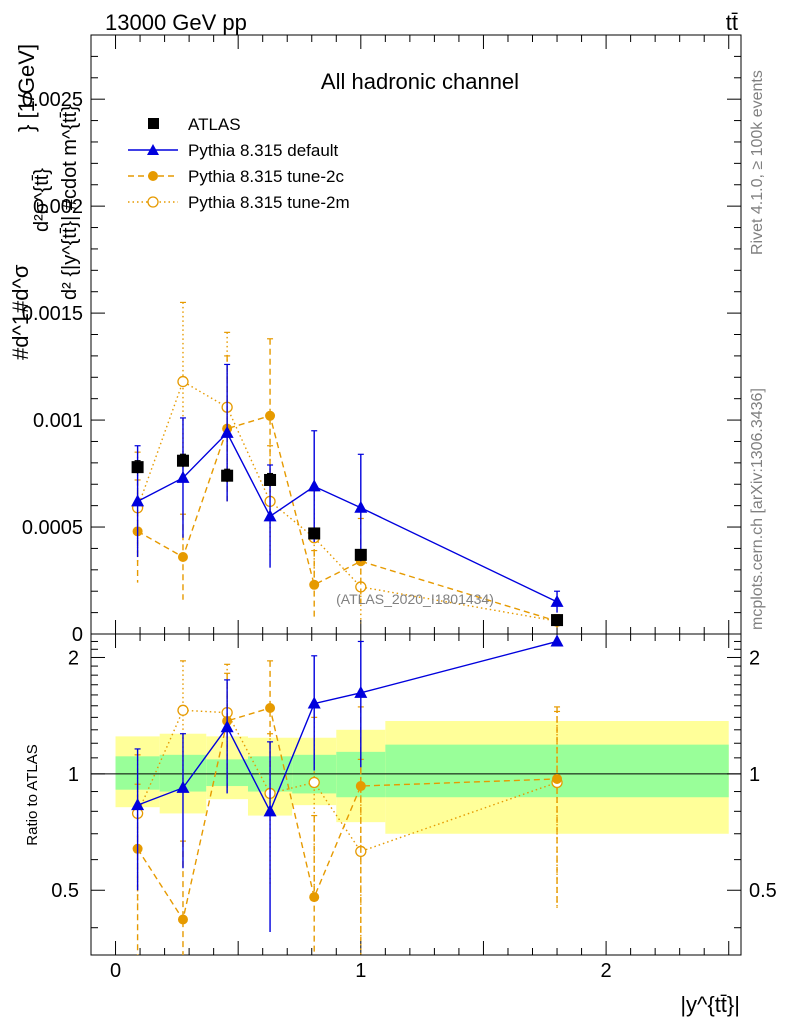  Describe the element at coordinates (65, 891) in the screenshot. I see `ratio-y-tick-label: 0.5` at that location.